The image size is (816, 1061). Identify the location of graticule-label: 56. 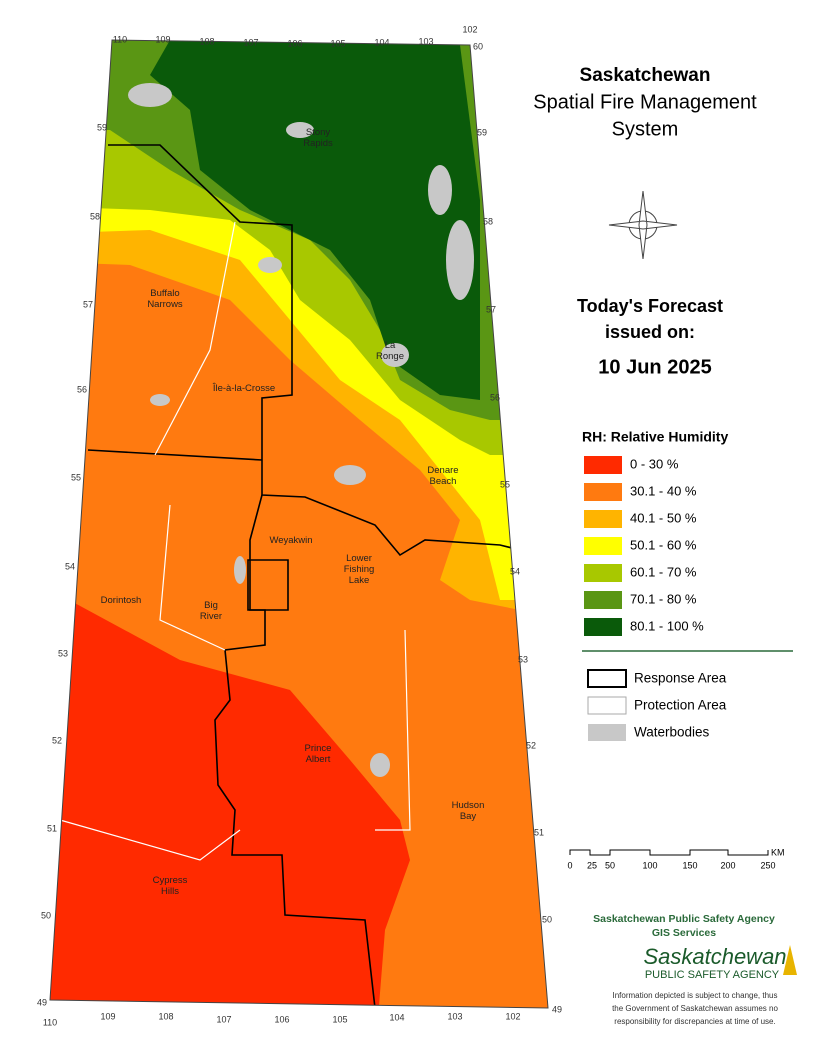
(495, 397).